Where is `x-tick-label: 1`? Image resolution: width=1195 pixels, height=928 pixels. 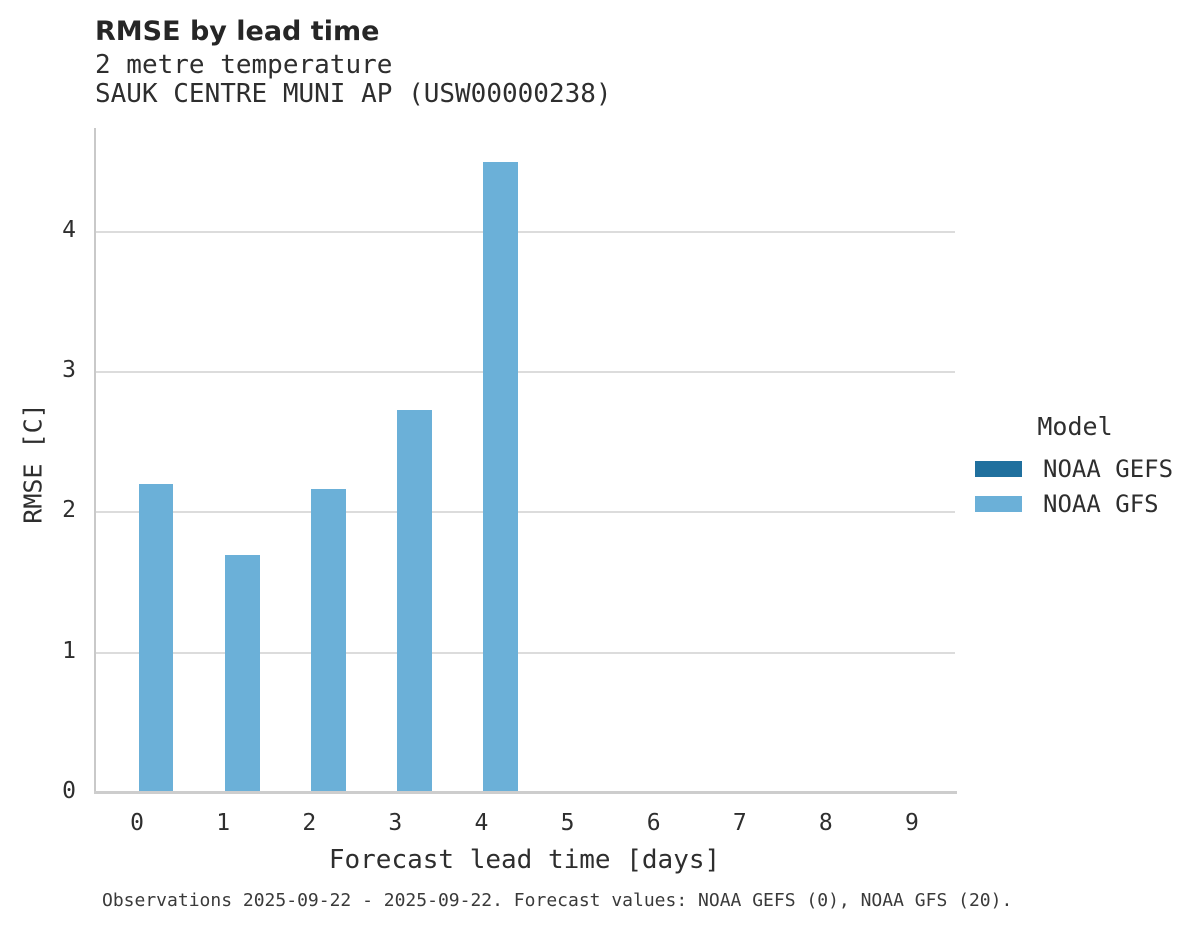
x-tick-label: 1 is located at coordinates (223, 823).